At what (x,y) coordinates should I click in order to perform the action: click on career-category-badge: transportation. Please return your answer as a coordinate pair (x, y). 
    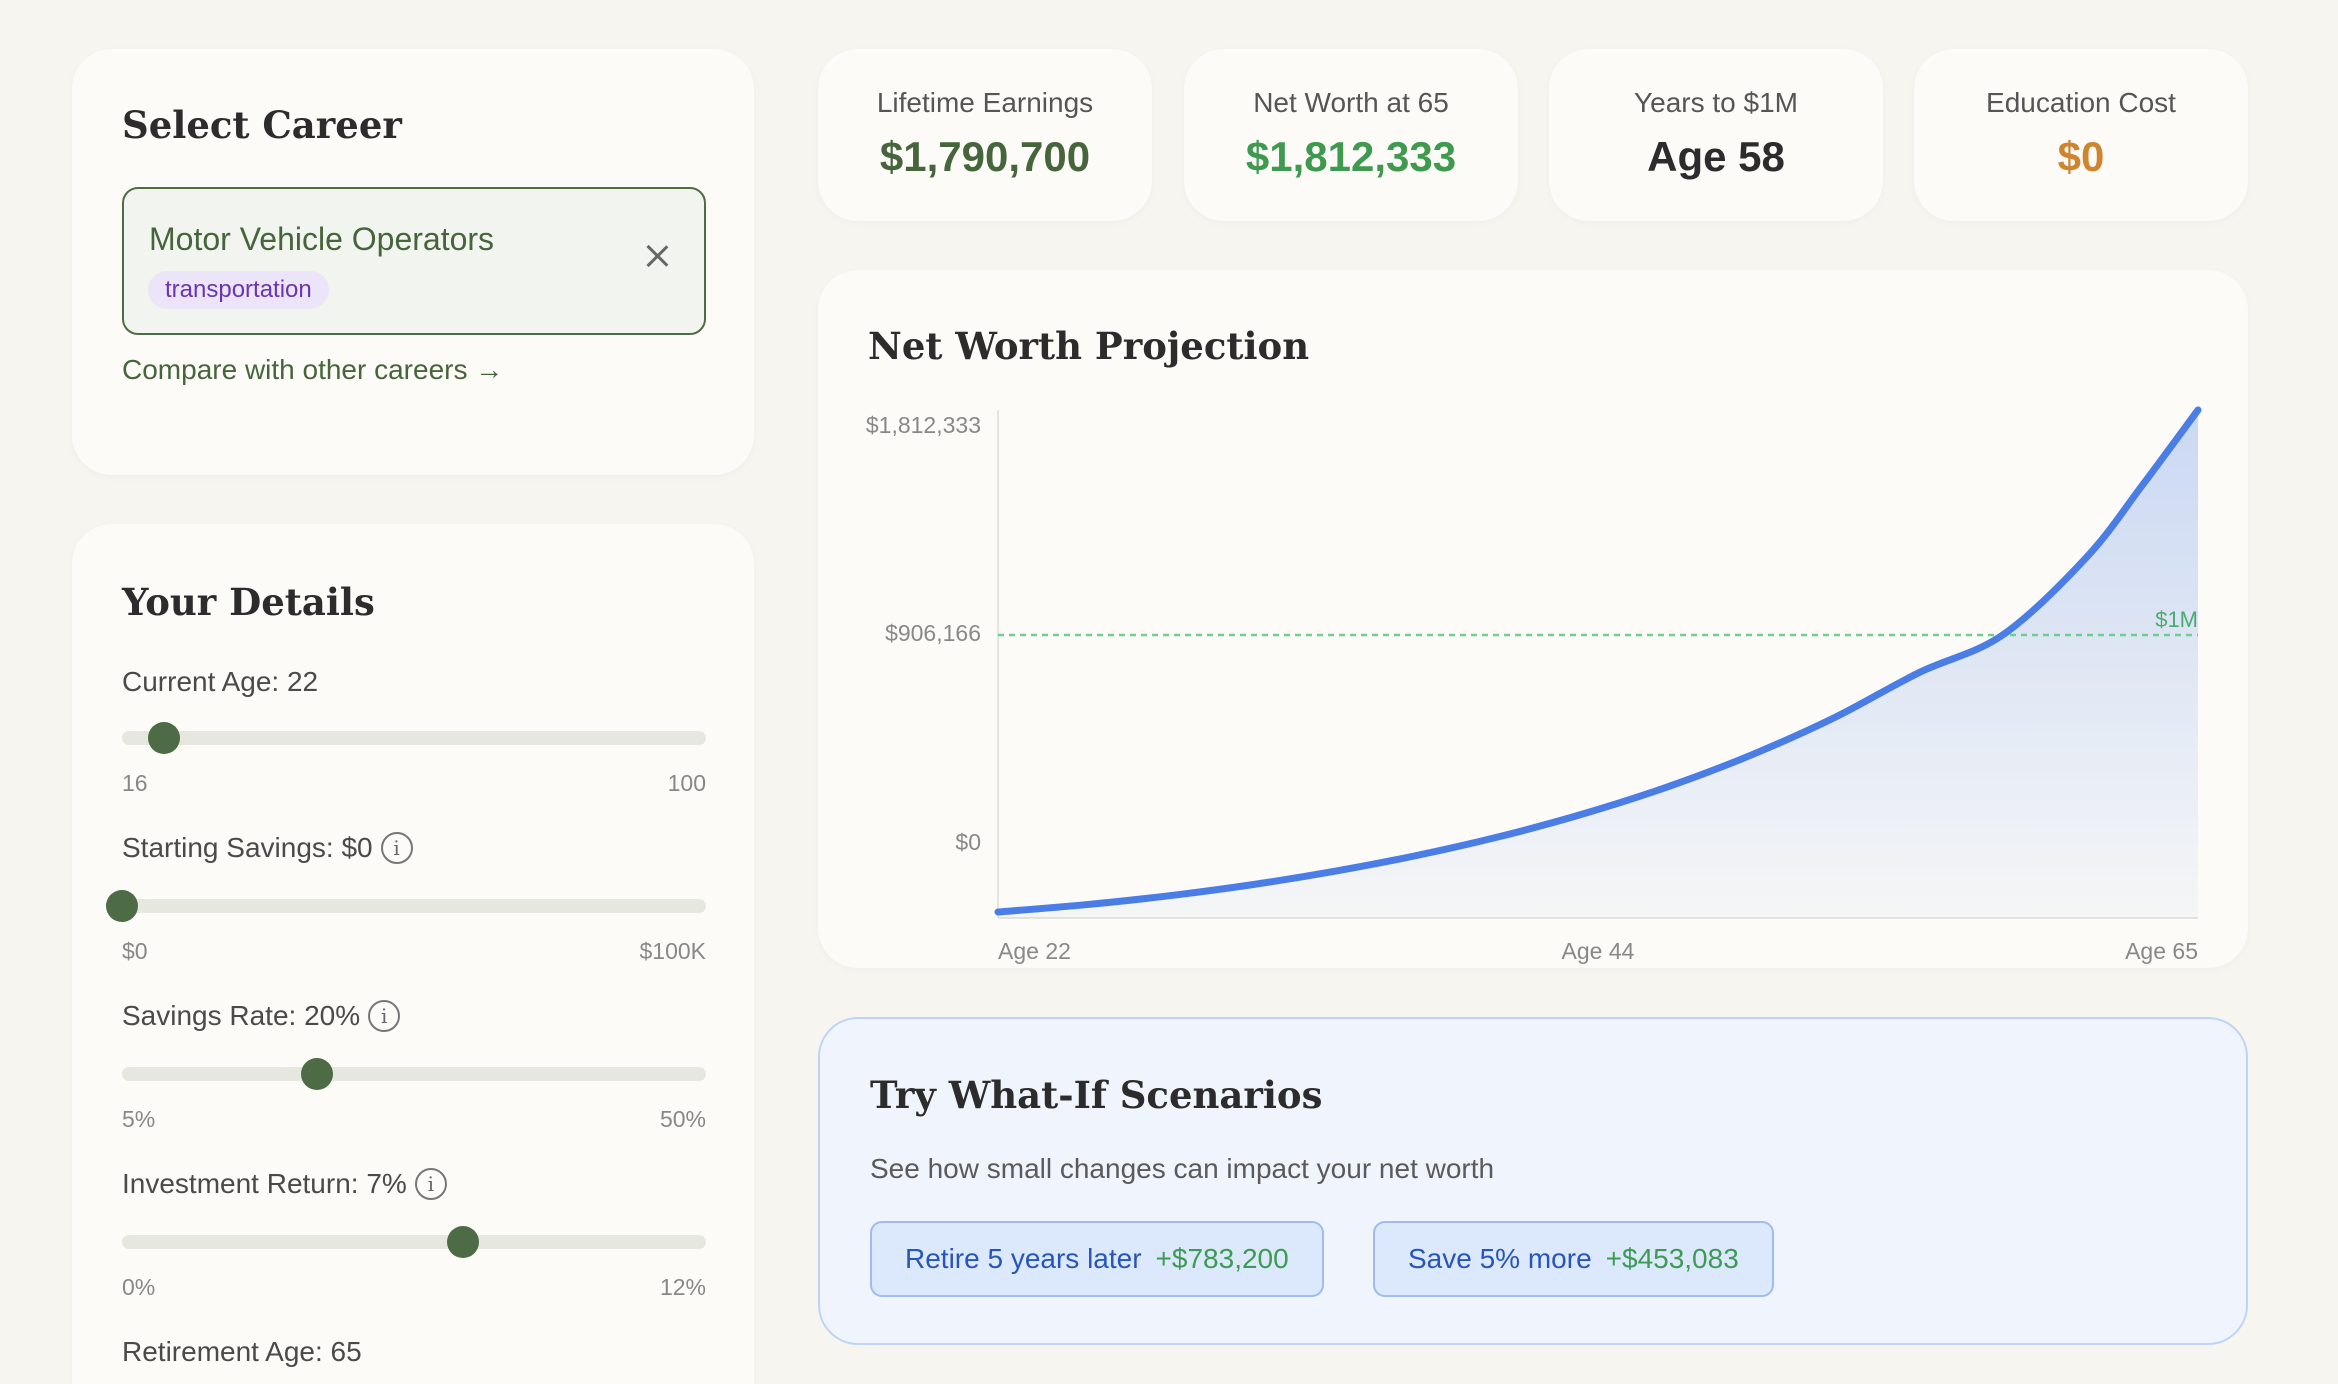
    Looking at the image, I should click on (238, 290).